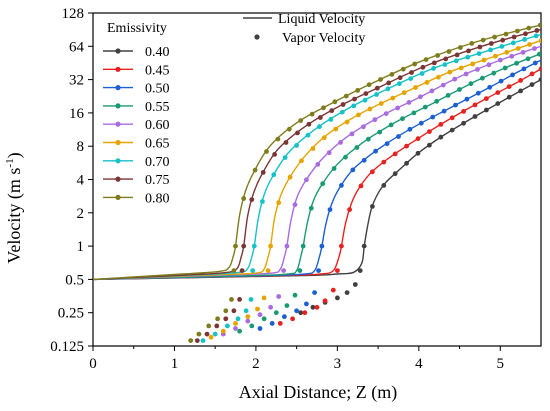  What do you see at coordinates (81, 247) in the screenshot?
I see `y-tick-label: 1` at bounding box center [81, 247].